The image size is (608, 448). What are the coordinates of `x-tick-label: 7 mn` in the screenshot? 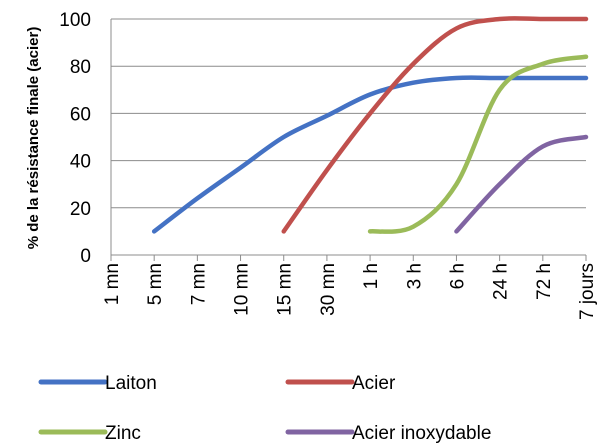 It's located at (198, 284).